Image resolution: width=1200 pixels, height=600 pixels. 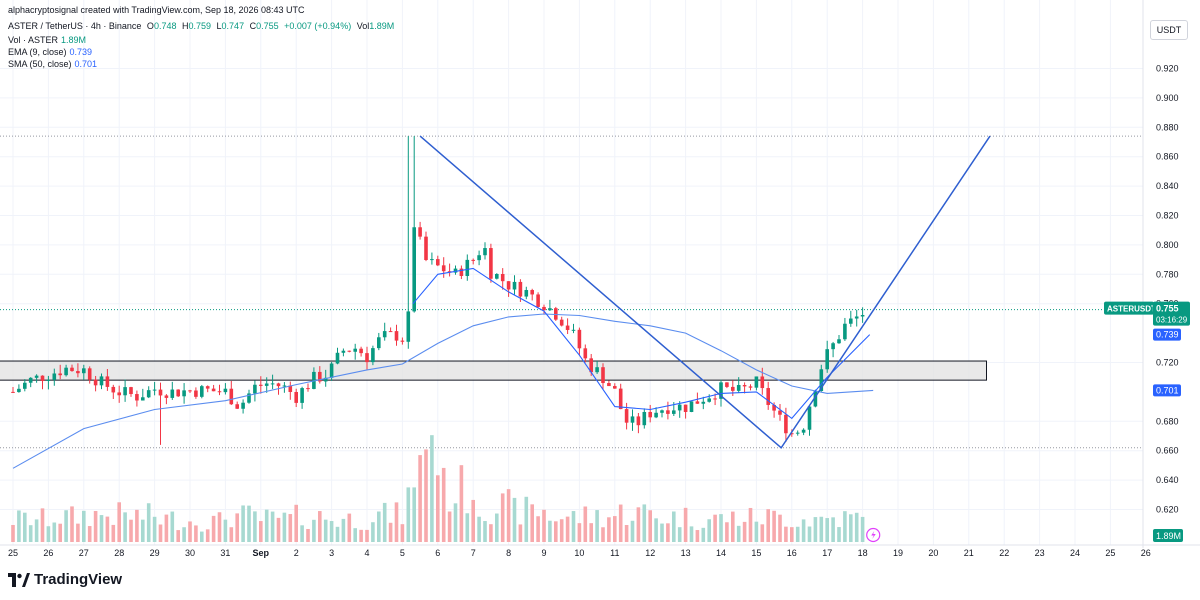 What do you see at coordinates (543, 553) in the screenshot?
I see `time-tick-label: 9` at bounding box center [543, 553].